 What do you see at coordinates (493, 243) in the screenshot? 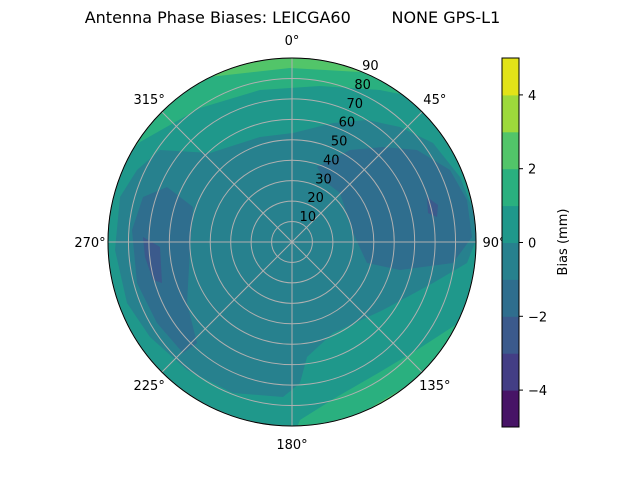
I see `angular-tick-label: 90°` at bounding box center [493, 243].